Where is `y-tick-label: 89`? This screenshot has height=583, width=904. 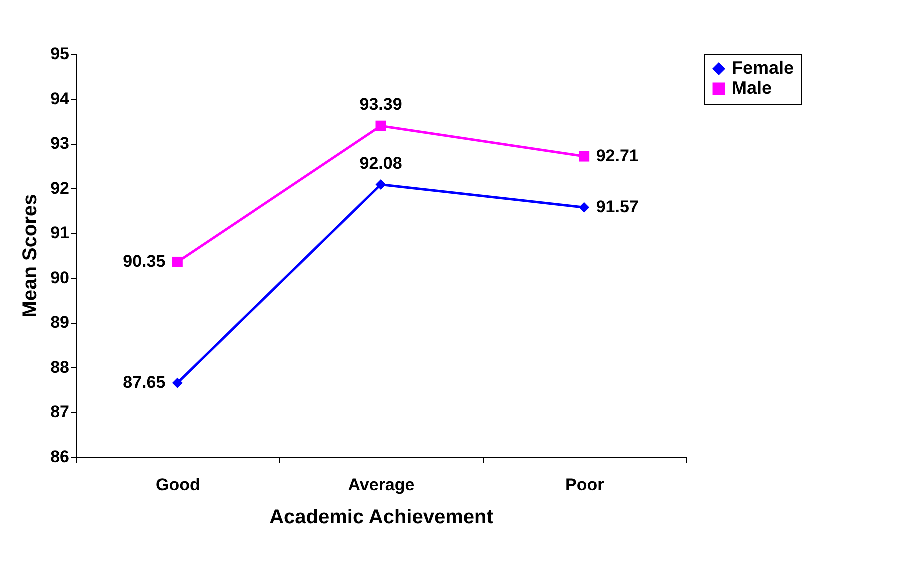
y-tick-label: 89 is located at coordinates (60, 322).